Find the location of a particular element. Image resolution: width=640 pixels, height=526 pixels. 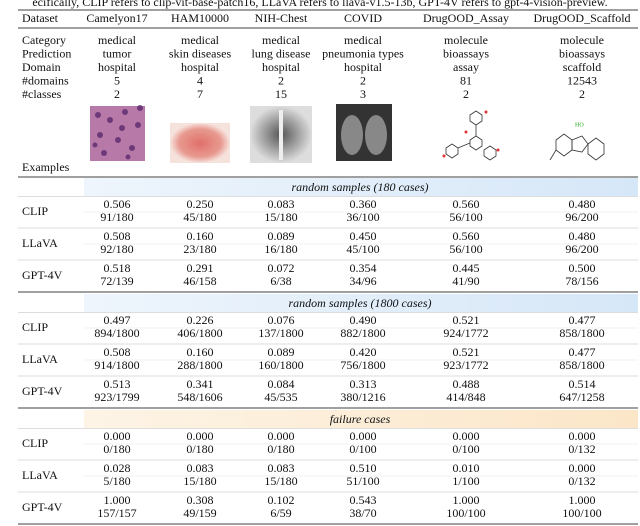

score-cell: 0.560 is located at coordinates (466, 204).